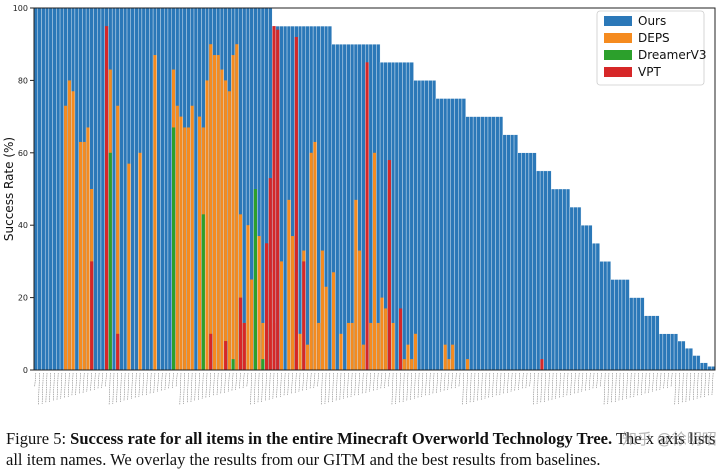 The height and width of the screenshot is (475, 720). Describe the element at coordinates (25, 370) in the screenshot. I see `y-tick-label: 0` at that location.